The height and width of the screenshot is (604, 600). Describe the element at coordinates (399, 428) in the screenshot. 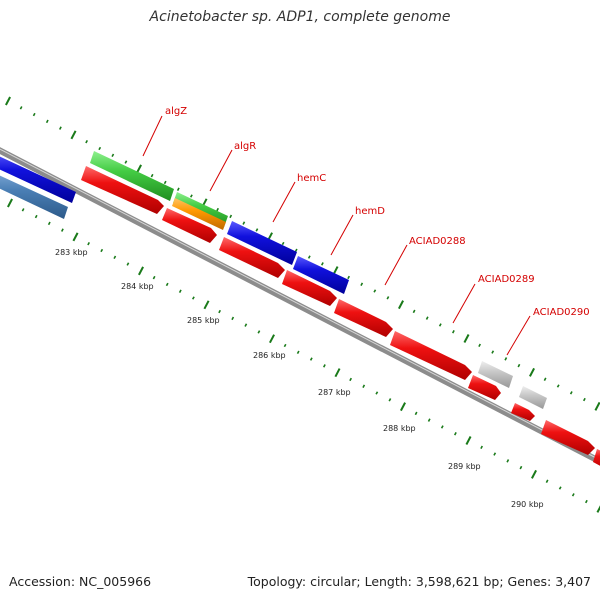

I see `scale-label-288: 288 kbp` at that location.